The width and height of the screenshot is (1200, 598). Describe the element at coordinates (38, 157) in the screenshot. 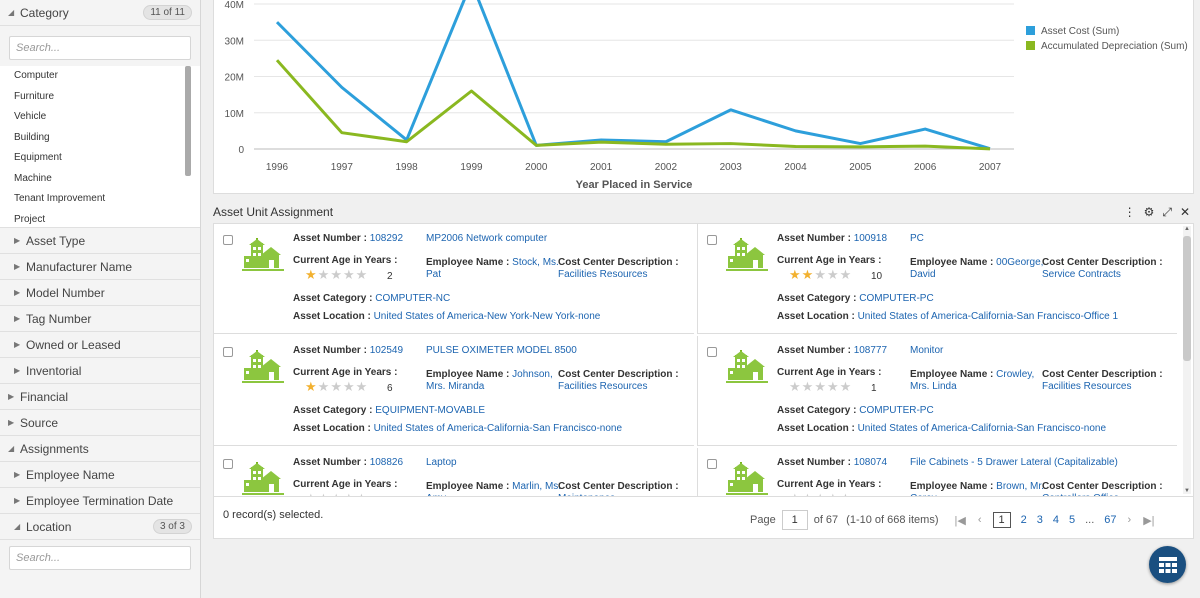

I see `category-item: Equipment` at that location.